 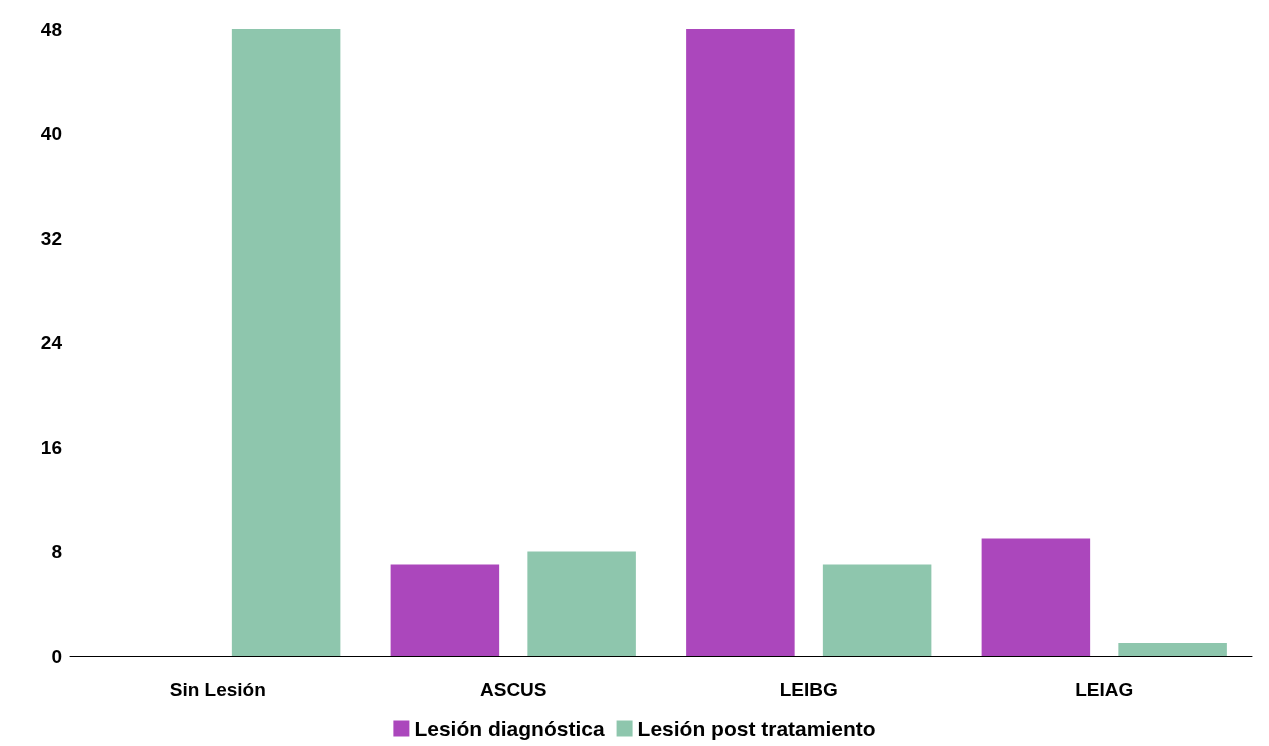 I want to click on y-tick-label: 32, so click(x=51, y=238).